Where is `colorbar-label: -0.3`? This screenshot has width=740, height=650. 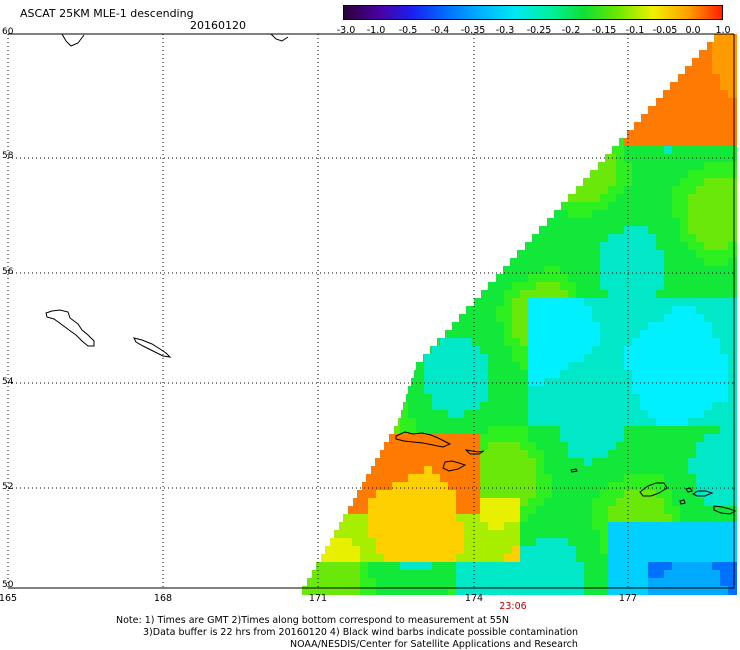
colorbar-label: -0.3 is located at coordinates (505, 30).